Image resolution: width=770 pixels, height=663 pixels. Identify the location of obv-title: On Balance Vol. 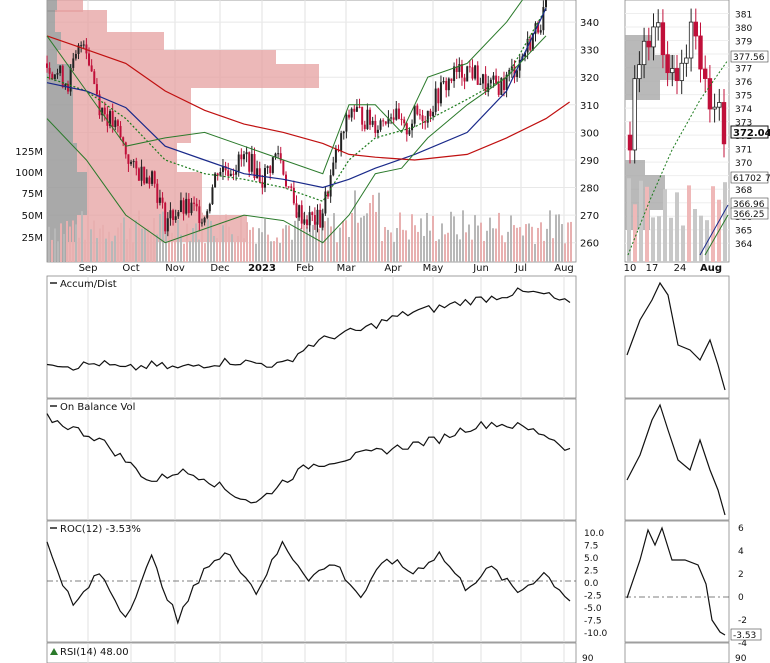
(97, 407).